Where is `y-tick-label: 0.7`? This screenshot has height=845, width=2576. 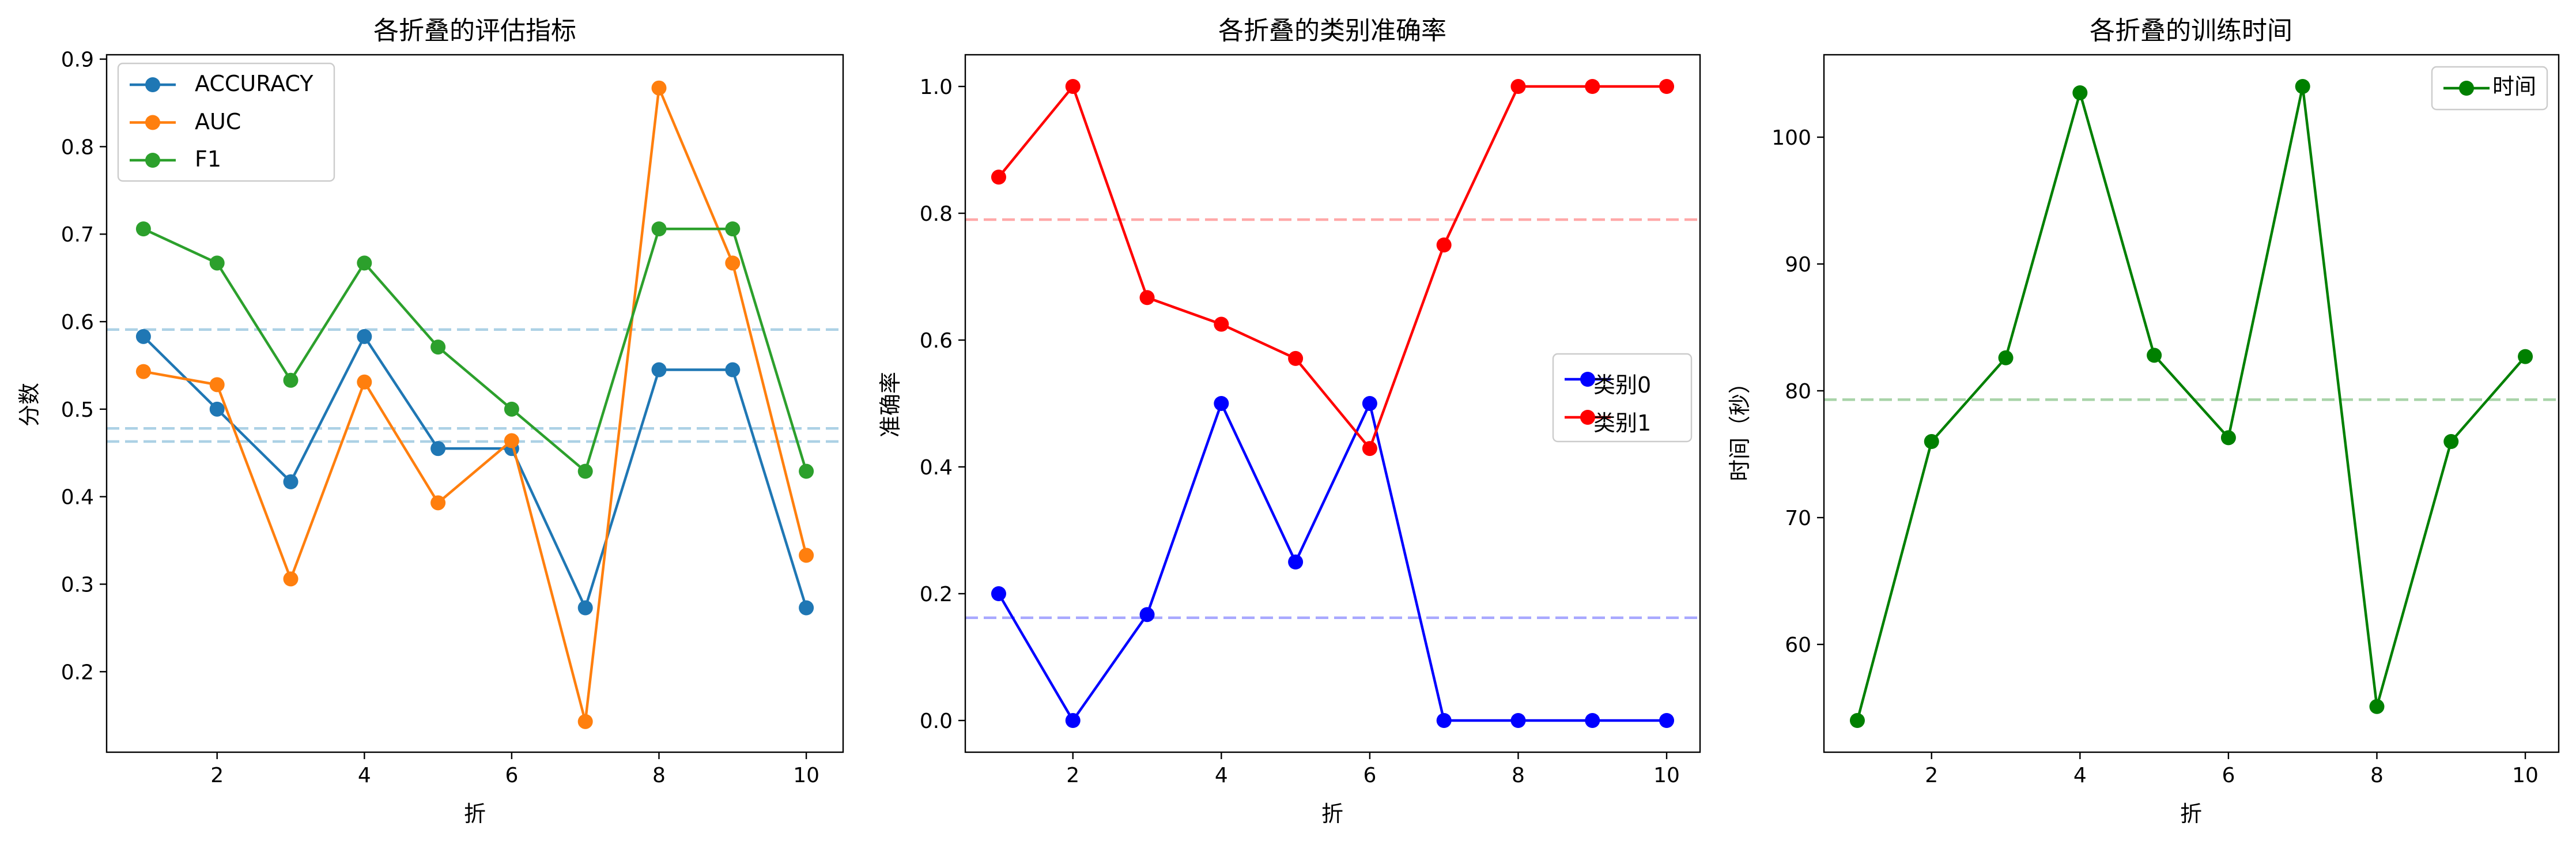
y-tick-label: 0.7 is located at coordinates (77, 235).